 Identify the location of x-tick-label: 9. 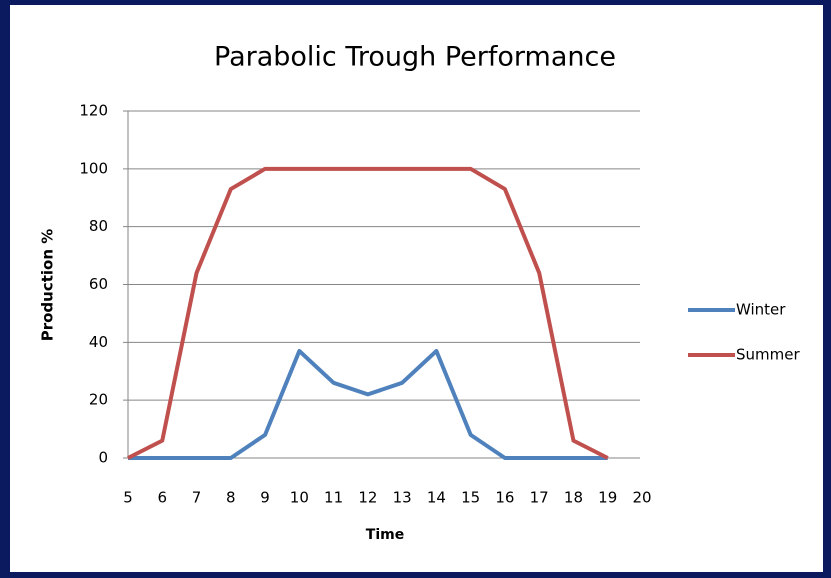
(265, 498).